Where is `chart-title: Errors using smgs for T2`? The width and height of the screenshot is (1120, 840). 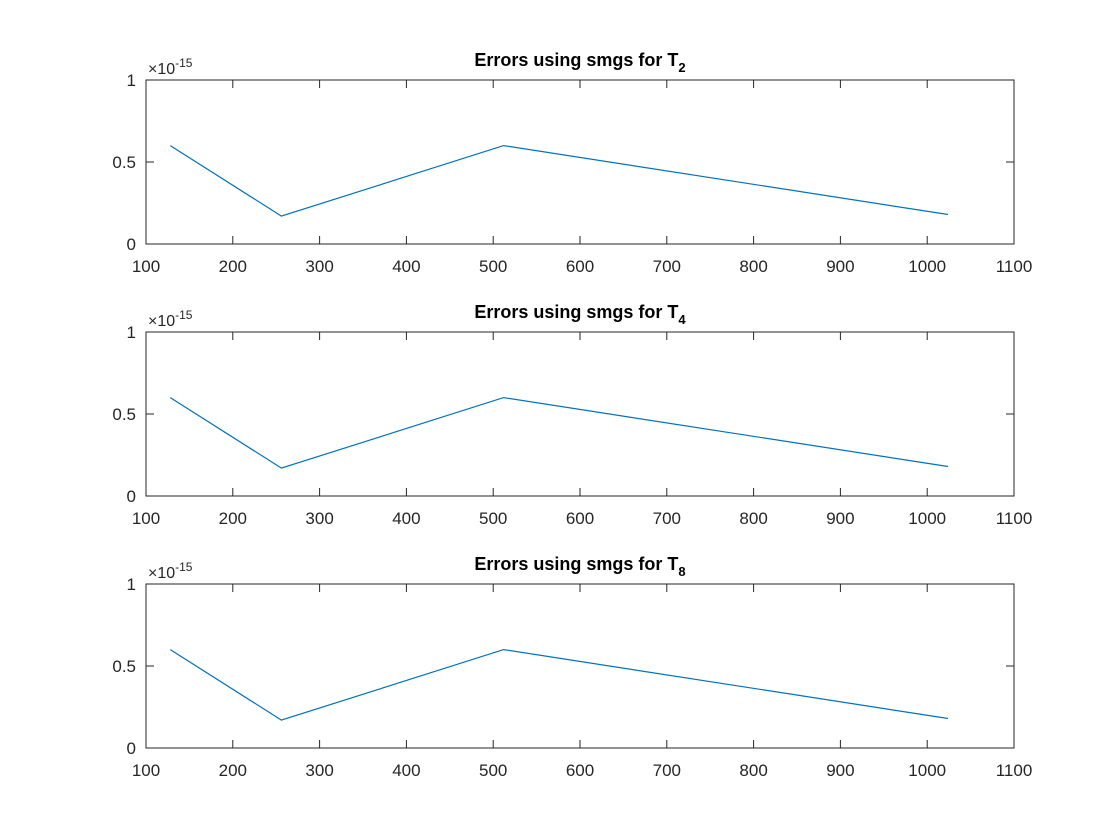 chart-title: Errors using smgs for T2 is located at coordinates (579, 62).